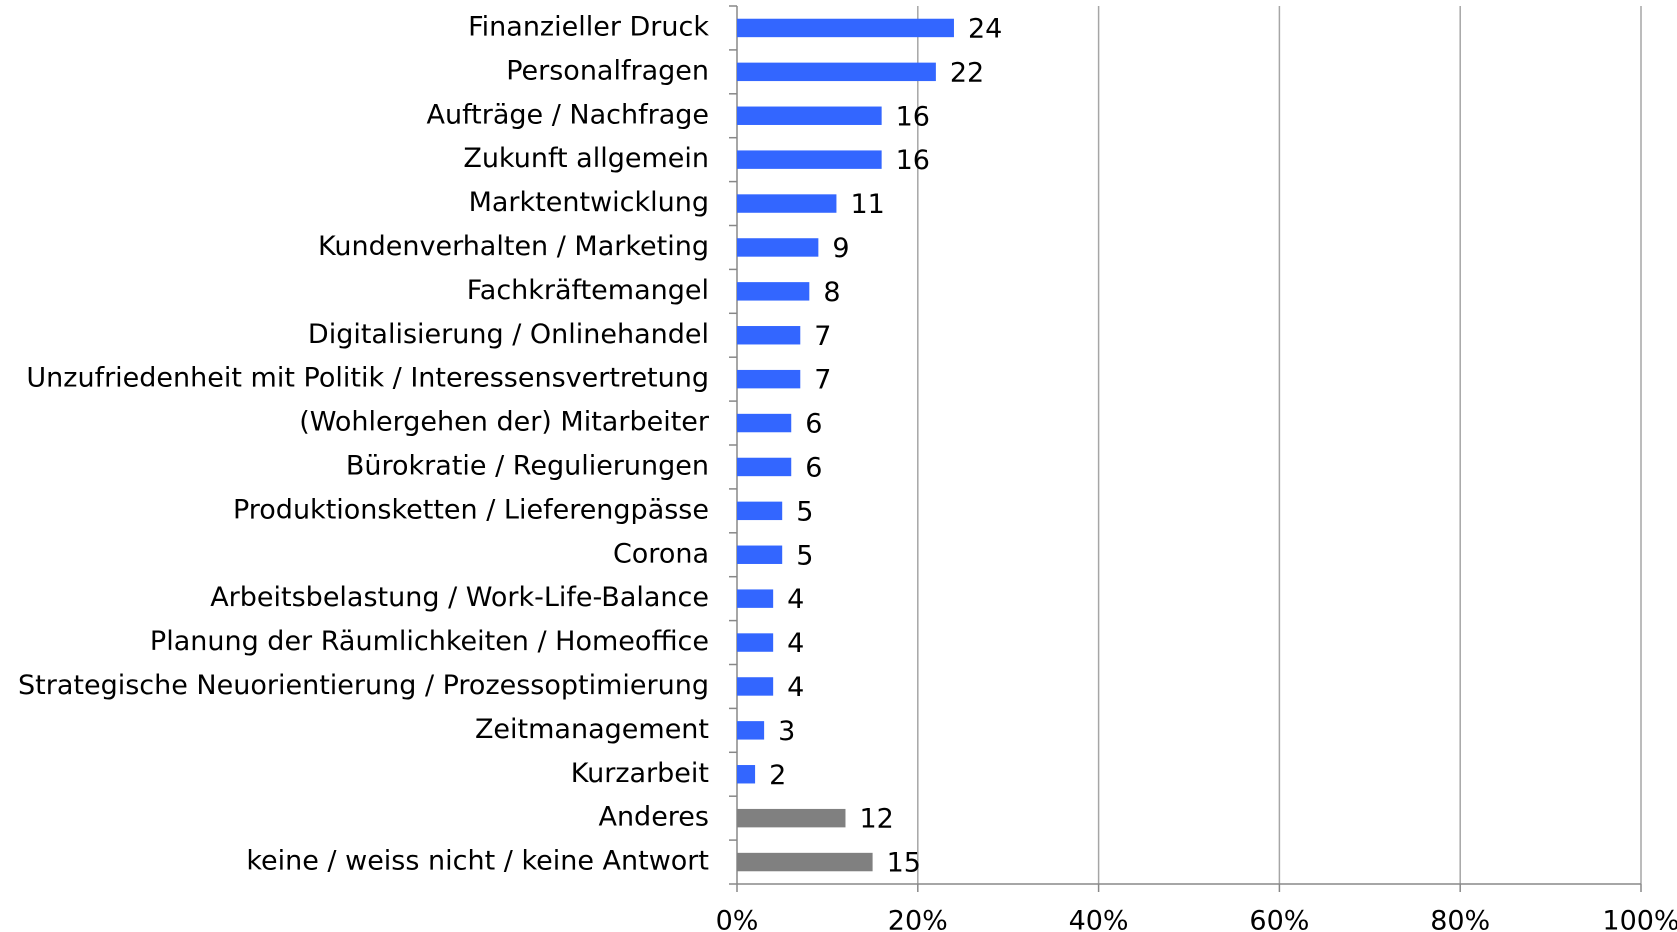 The width and height of the screenshot is (1677, 932). What do you see at coordinates (1460, 919) in the screenshot?
I see `x-tick-label: 80%` at bounding box center [1460, 919].